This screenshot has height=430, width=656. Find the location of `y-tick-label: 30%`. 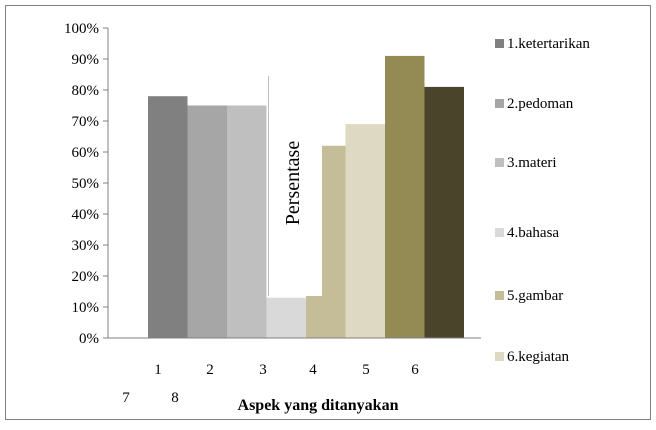

y-tick-label: 30% is located at coordinates (86, 246).